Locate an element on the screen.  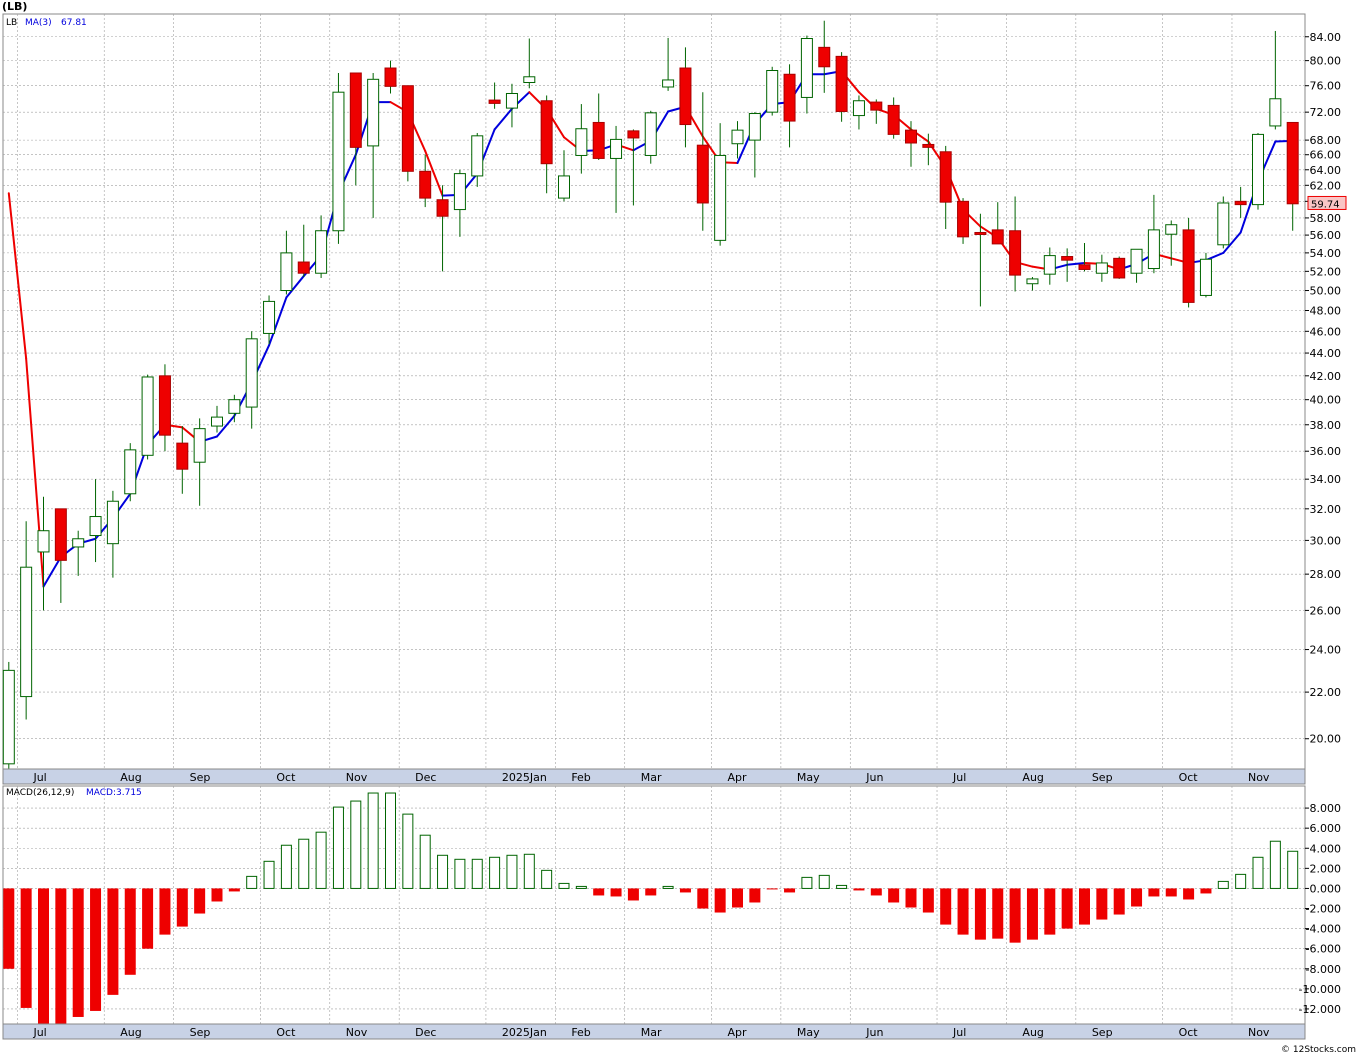
macd-x-label: 2025Jan is located at coordinates (524, 1032).